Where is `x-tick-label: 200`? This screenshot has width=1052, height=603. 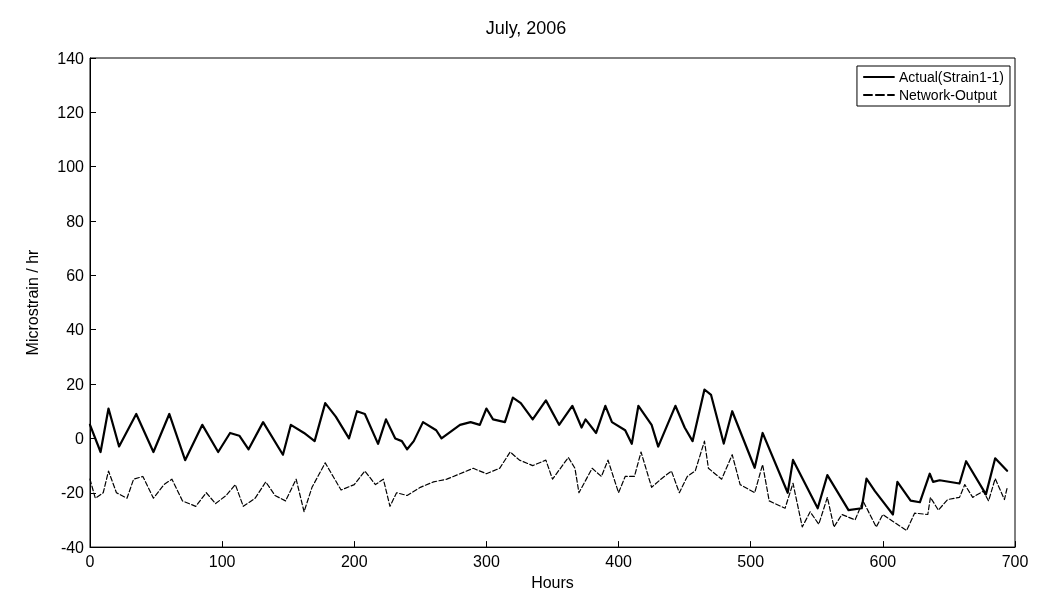
x-tick-label: 200 is located at coordinates (354, 561).